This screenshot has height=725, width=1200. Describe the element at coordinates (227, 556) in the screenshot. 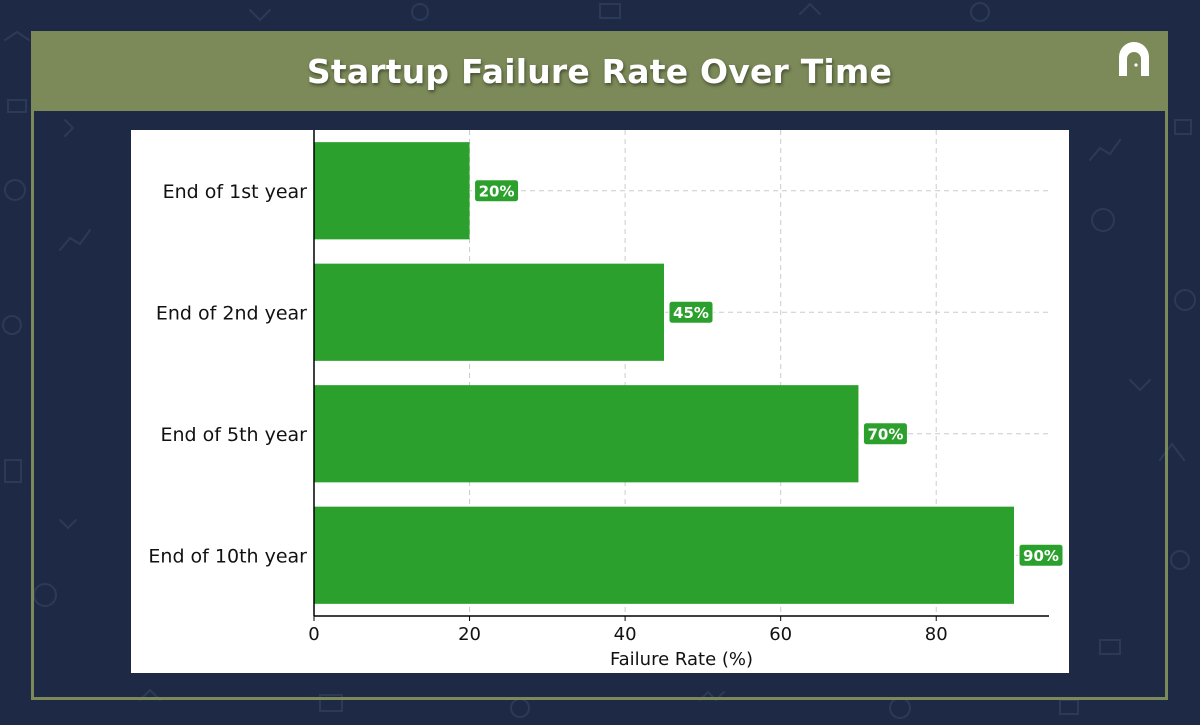

I see `category-label: End of 10th year` at that location.